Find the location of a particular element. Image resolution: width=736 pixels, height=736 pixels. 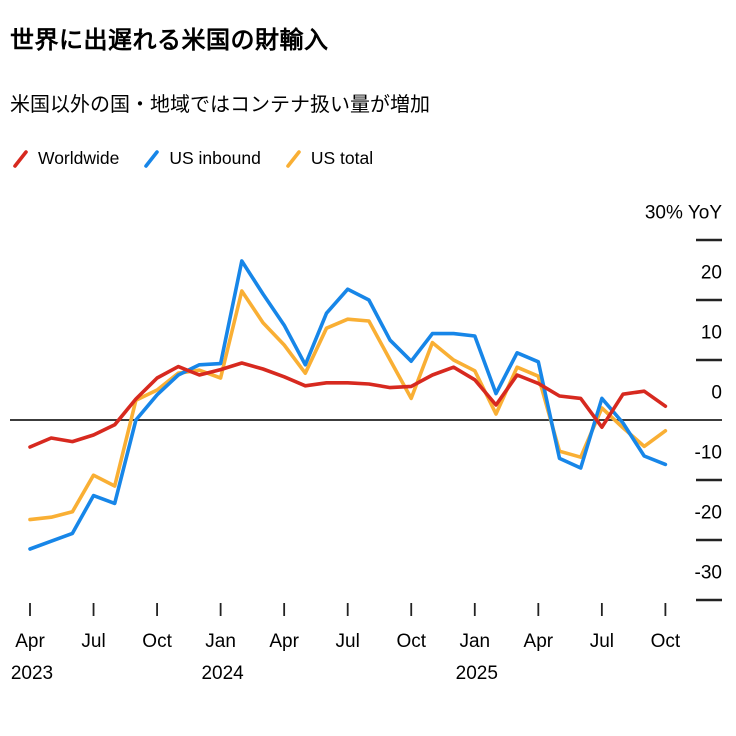

chart-legend: Worldwide US inbound US total is located at coordinates (192, 158).